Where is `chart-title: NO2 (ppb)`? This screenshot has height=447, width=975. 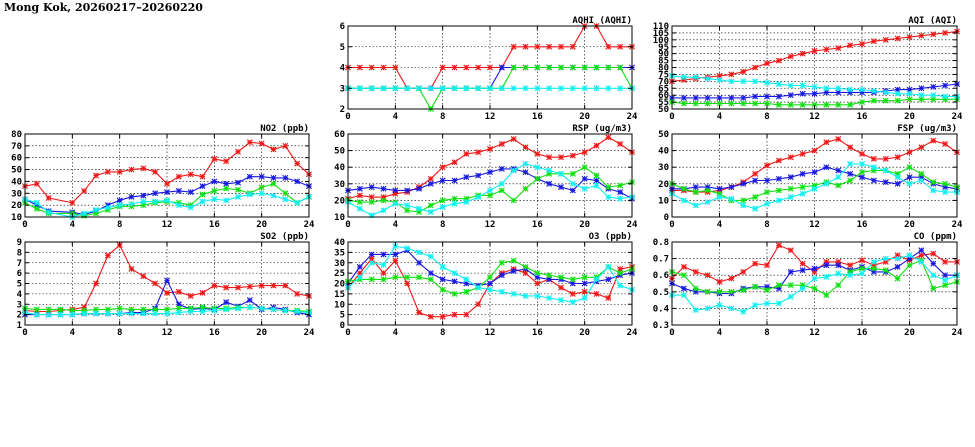 chart-title: NO2 (ppb) is located at coordinates (284, 129).